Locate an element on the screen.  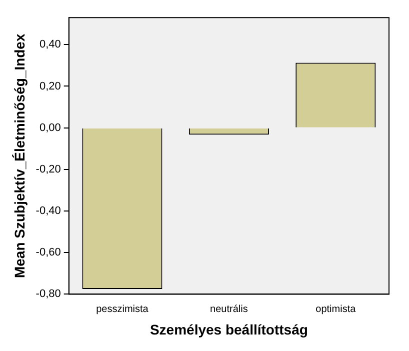
y-tick-label: -0,80 is located at coordinates (48, 294).